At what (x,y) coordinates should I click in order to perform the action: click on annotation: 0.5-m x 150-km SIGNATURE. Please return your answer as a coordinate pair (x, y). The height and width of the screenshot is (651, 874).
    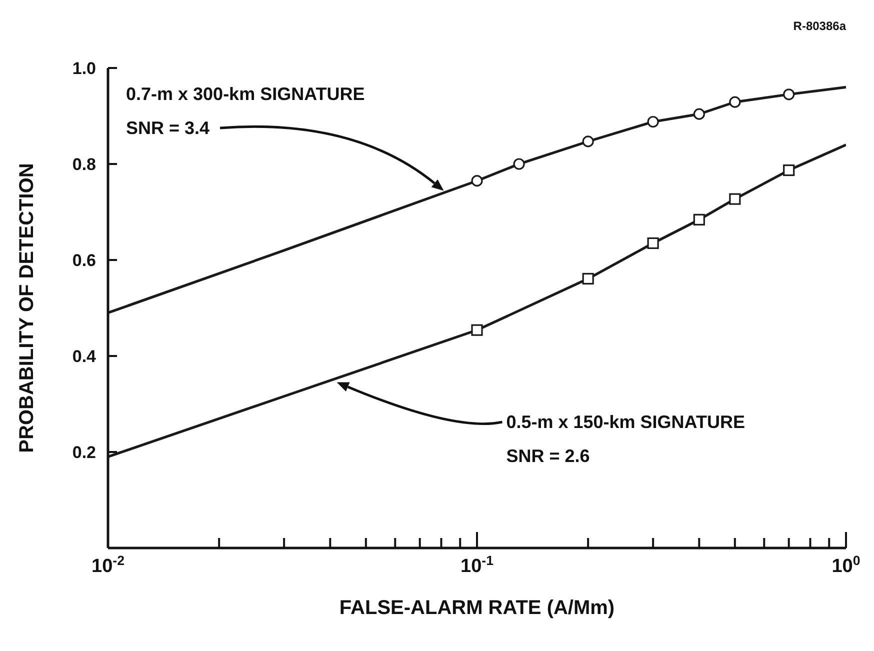
    Looking at the image, I should click on (625, 422).